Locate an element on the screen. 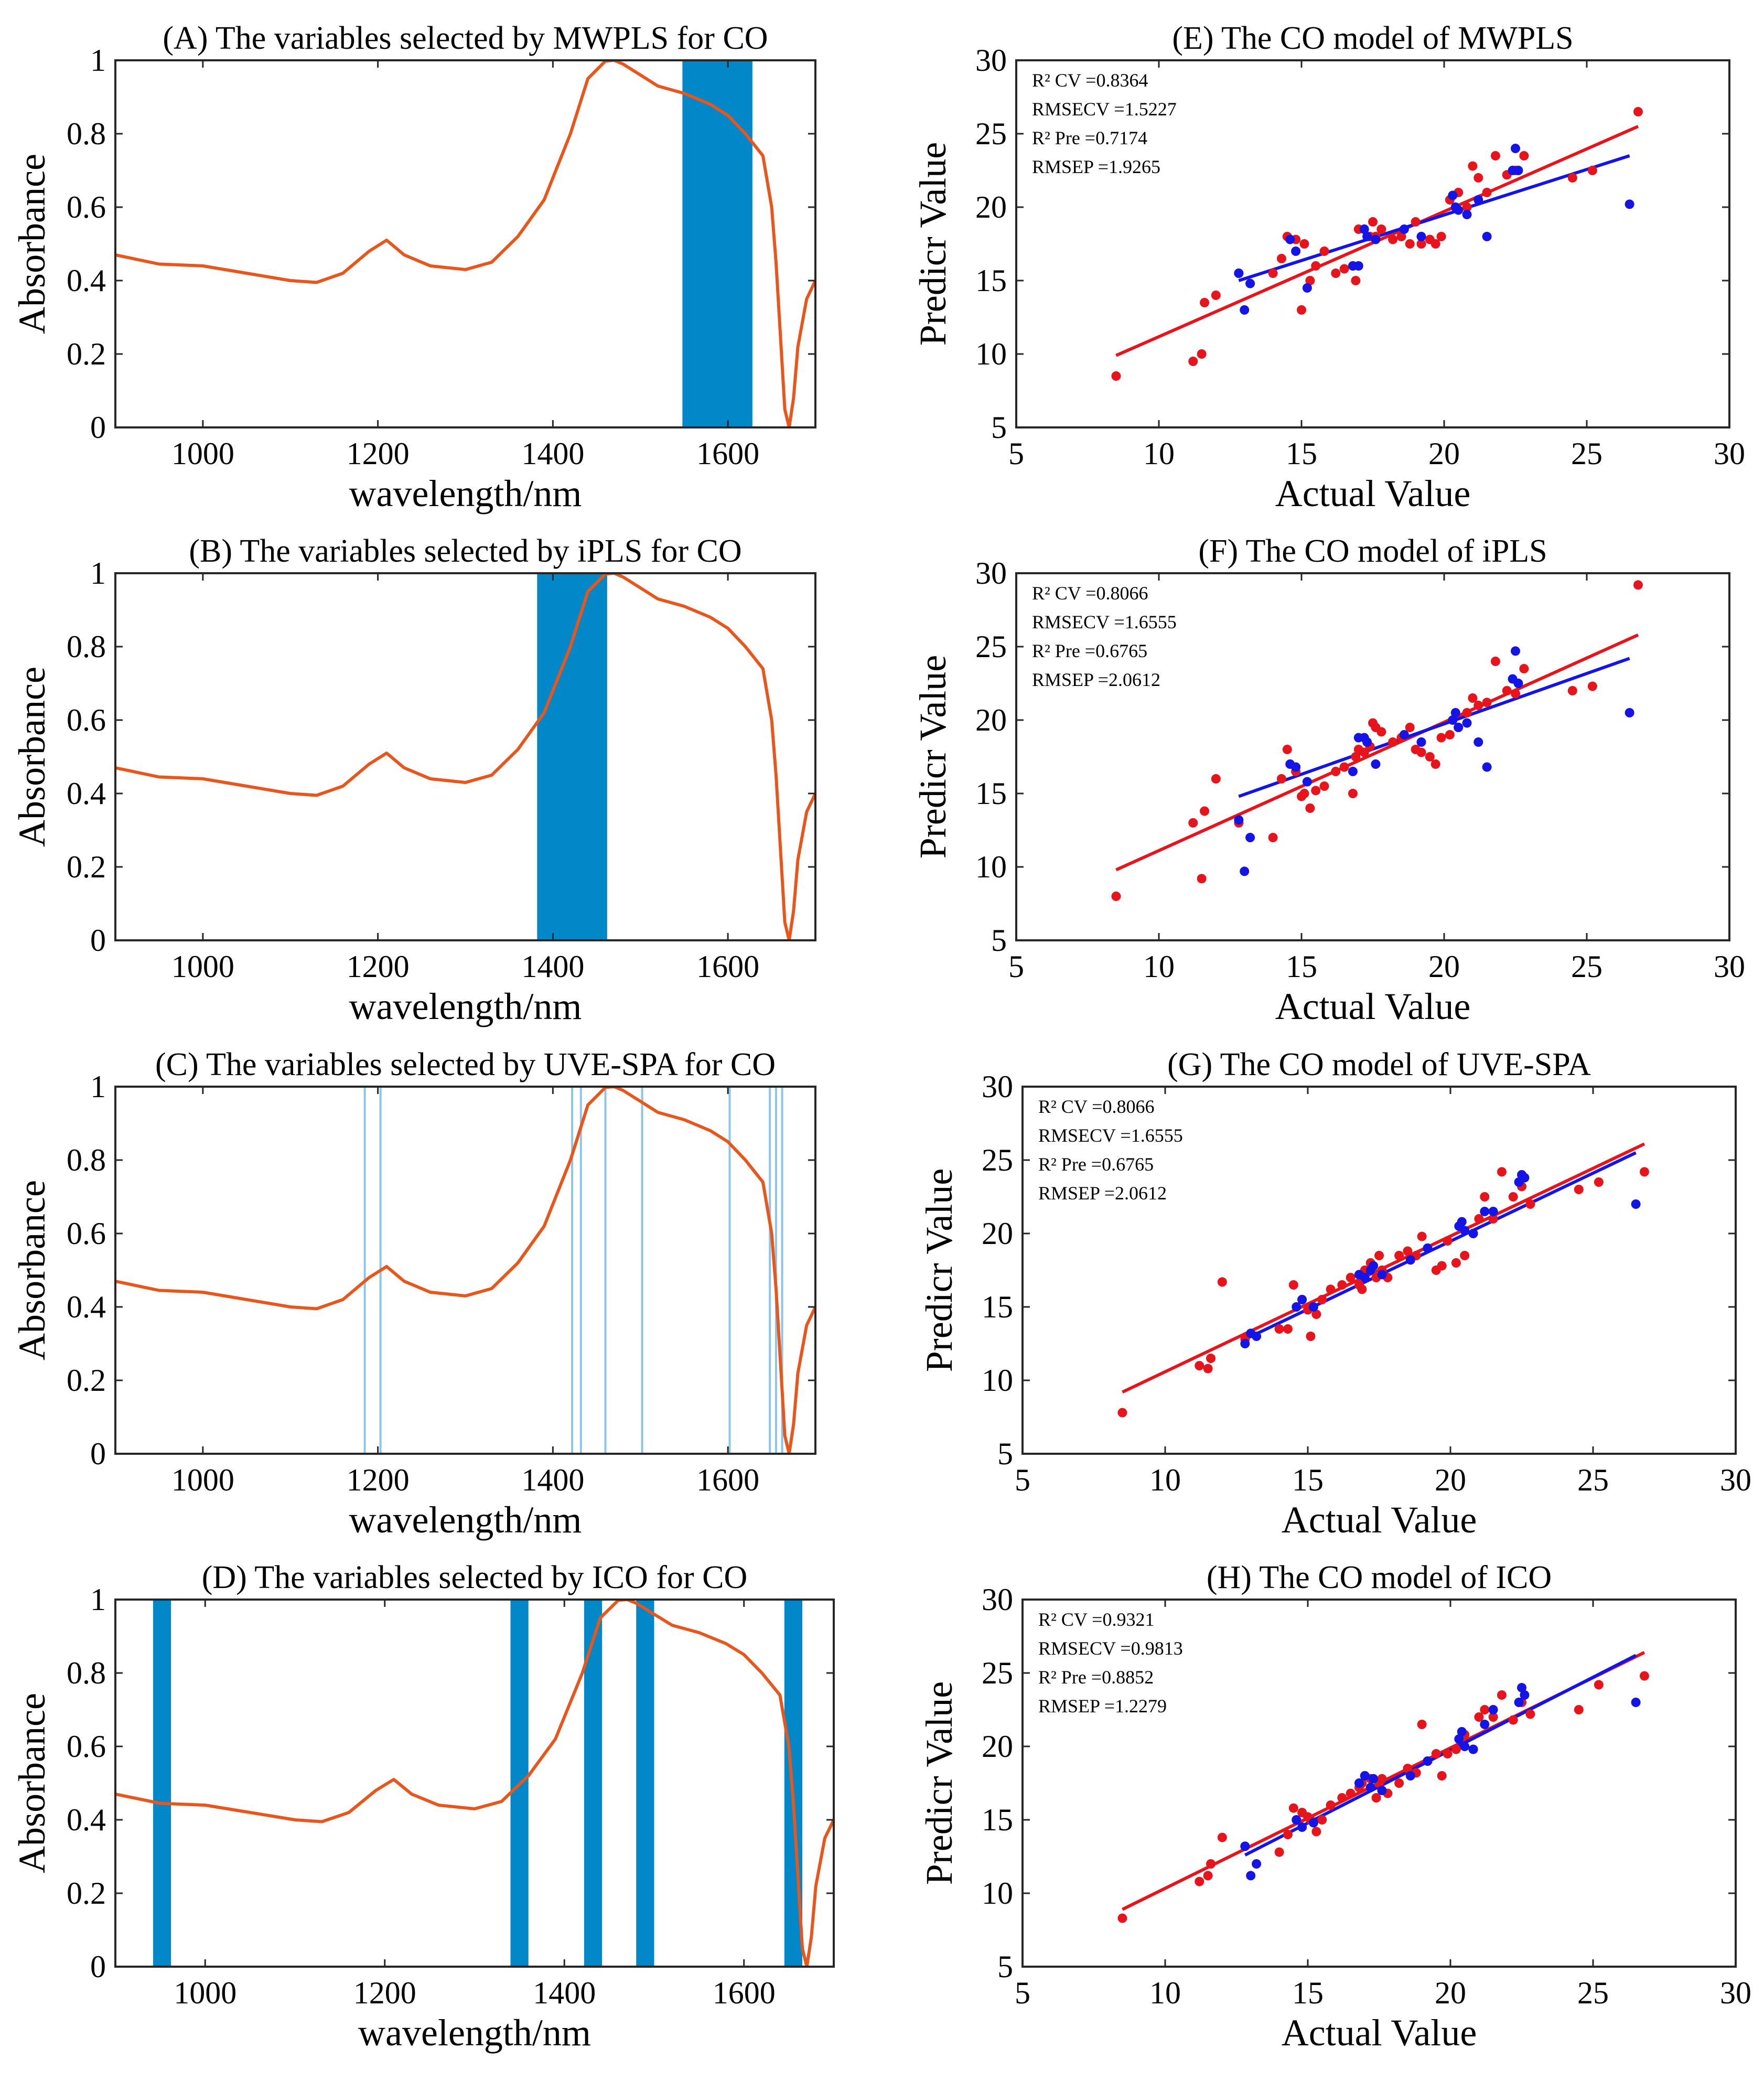 The height and width of the screenshot is (2081, 1764). x-tick-label: 20 is located at coordinates (1444, 966).